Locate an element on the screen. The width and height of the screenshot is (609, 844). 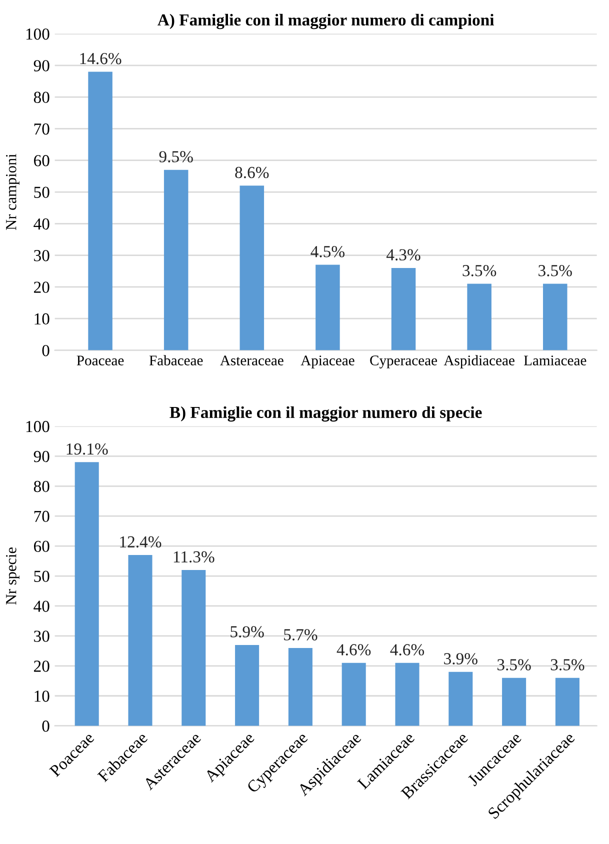
annotation: 4.3% is located at coordinates (403, 254).